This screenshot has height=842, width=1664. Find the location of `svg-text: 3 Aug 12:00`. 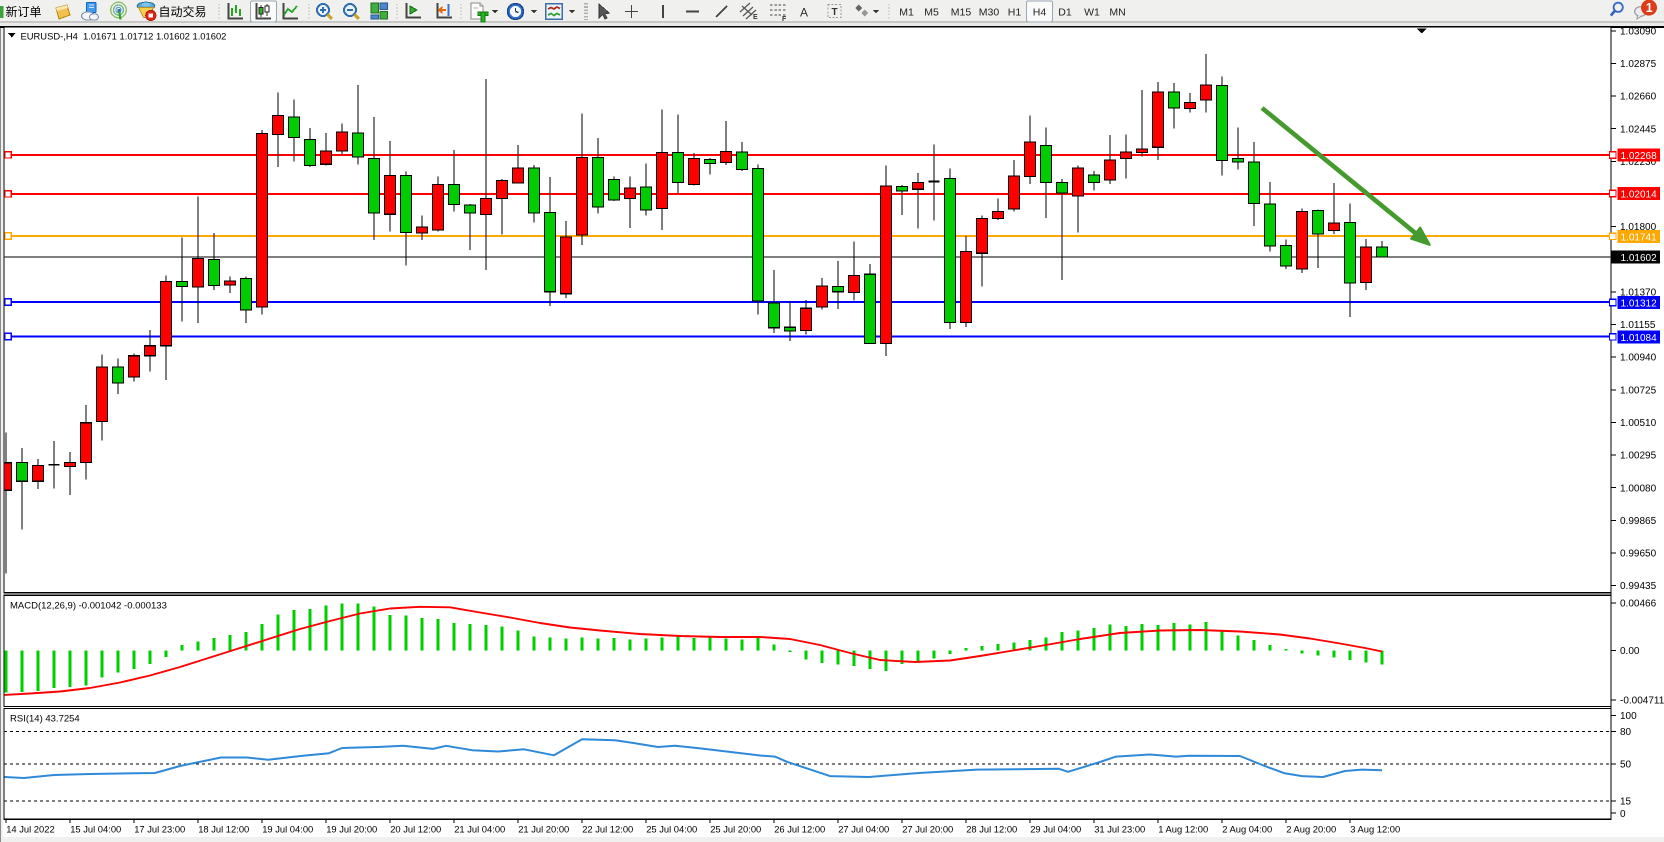

svg-text: 3 Aug 12:00 is located at coordinates (1375, 829).